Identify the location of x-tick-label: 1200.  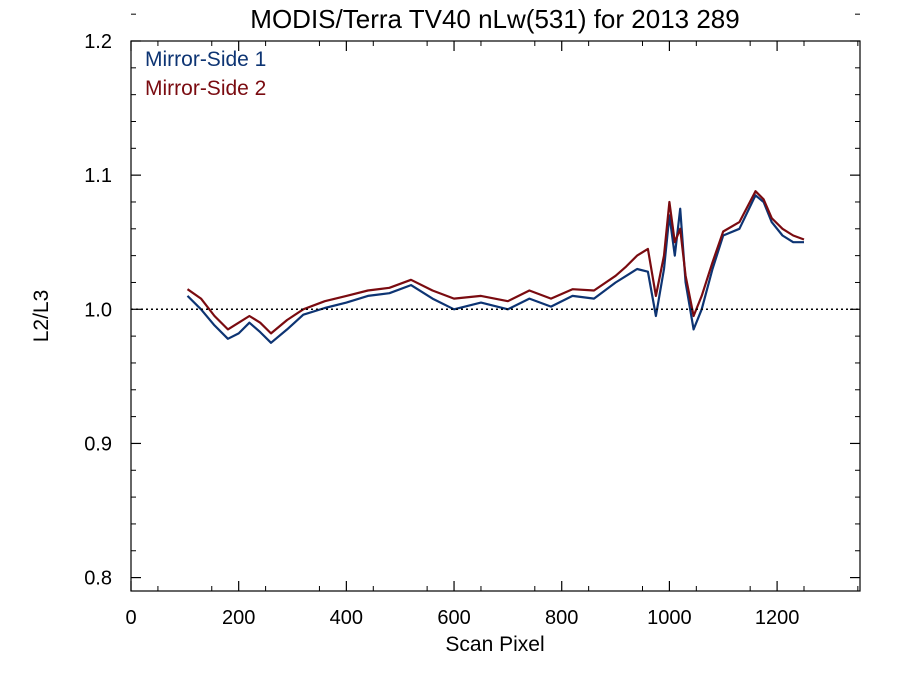
(777, 618).